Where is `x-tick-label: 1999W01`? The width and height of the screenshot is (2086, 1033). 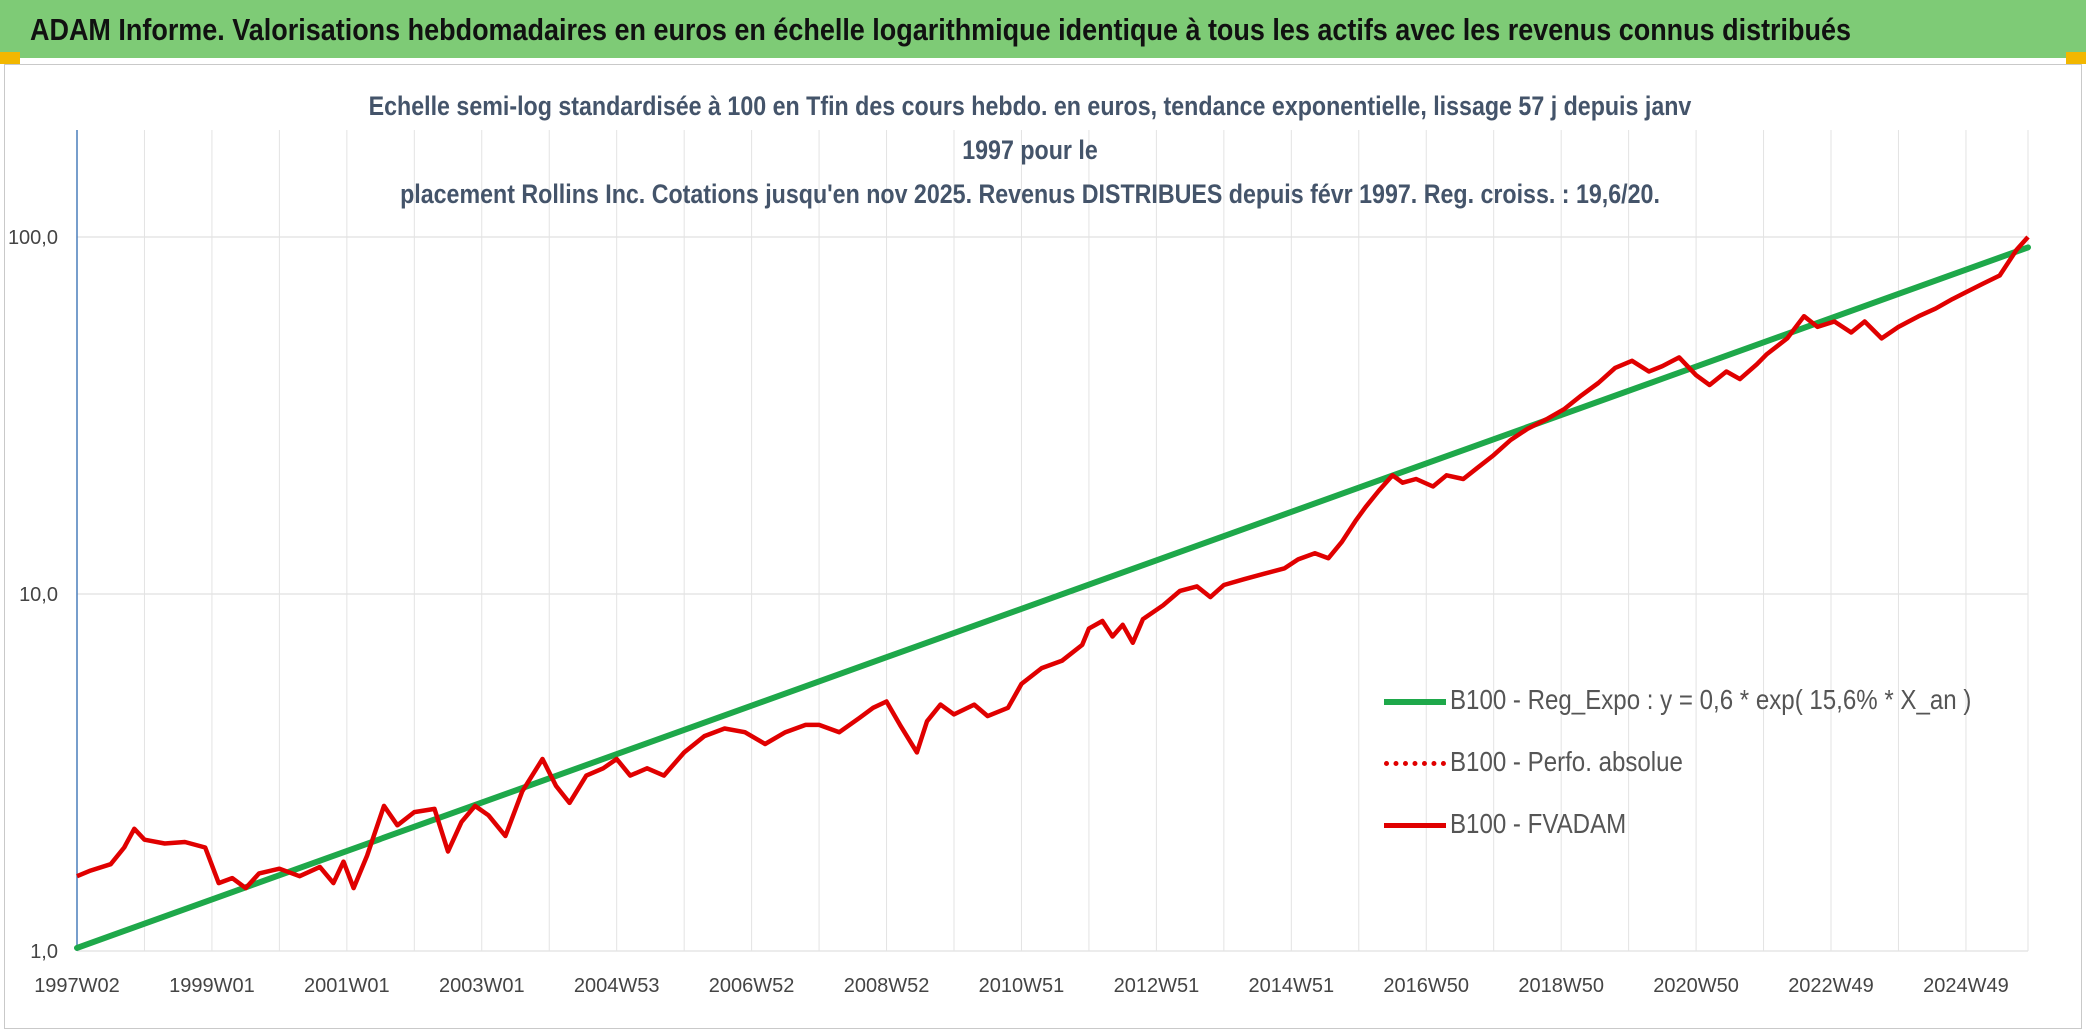
x-tick-label: 1999W01 is located at coordinates (212, 986).